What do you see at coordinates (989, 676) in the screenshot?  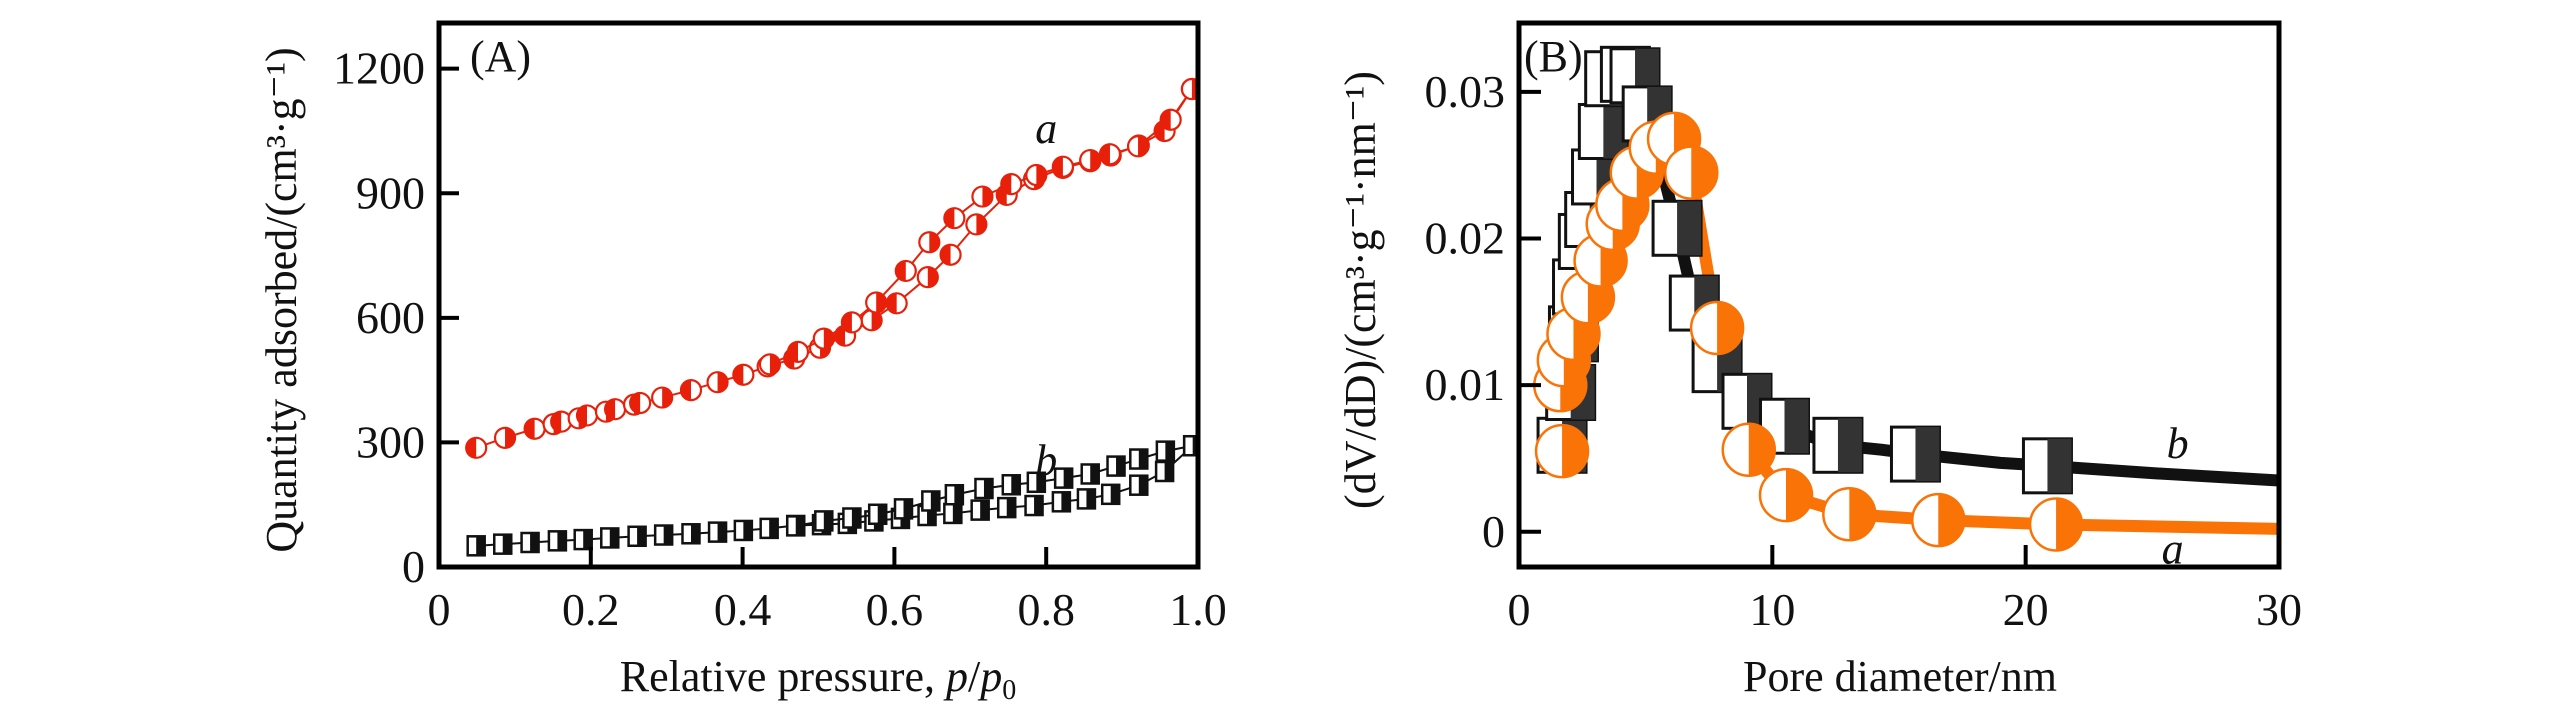 I see `x-axis-title-a-var2: p` at bounding box center [989, 676].